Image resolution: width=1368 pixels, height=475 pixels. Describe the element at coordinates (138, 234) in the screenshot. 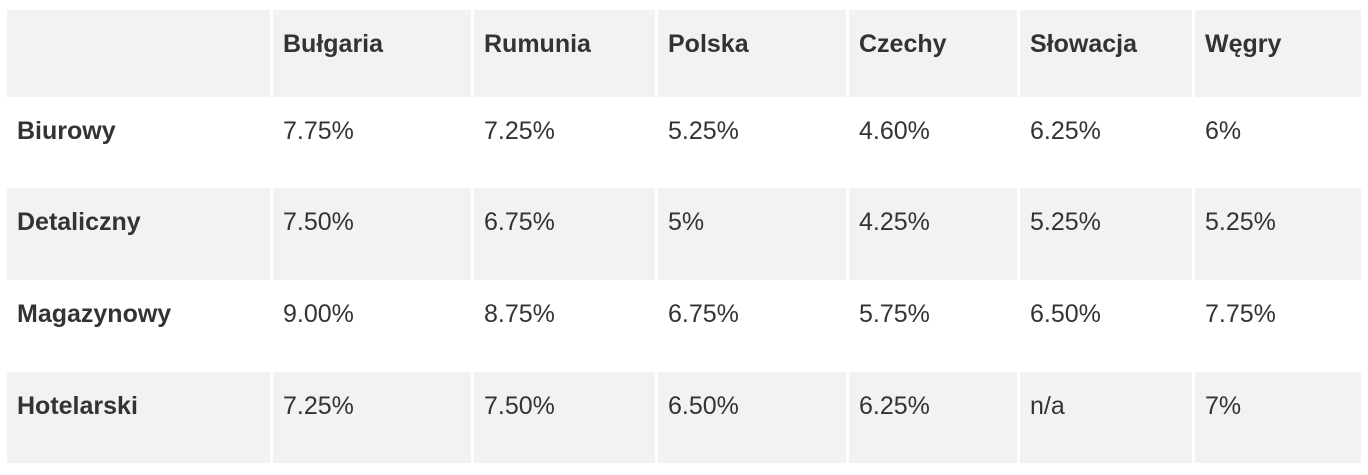

I see `row-label: Detaliczny` at that location.